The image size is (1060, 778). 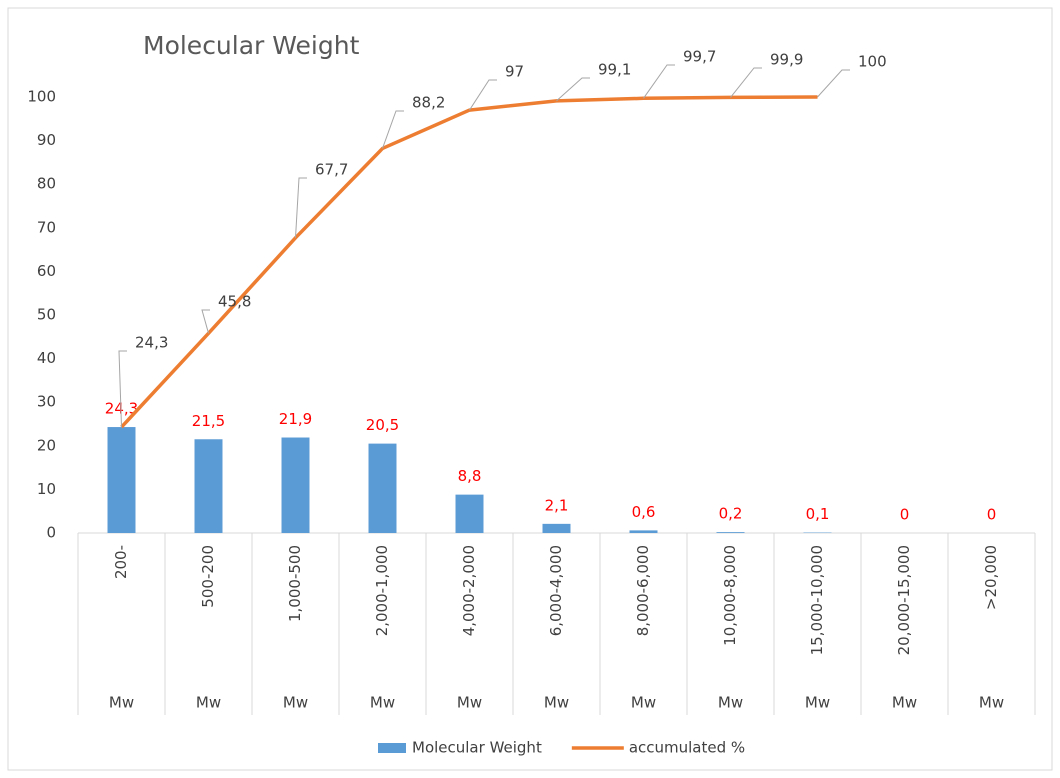 What do you see at coordinates (392, 748) in the screenshot?
I see `legend-swatch` at bounding box center [392, 748].